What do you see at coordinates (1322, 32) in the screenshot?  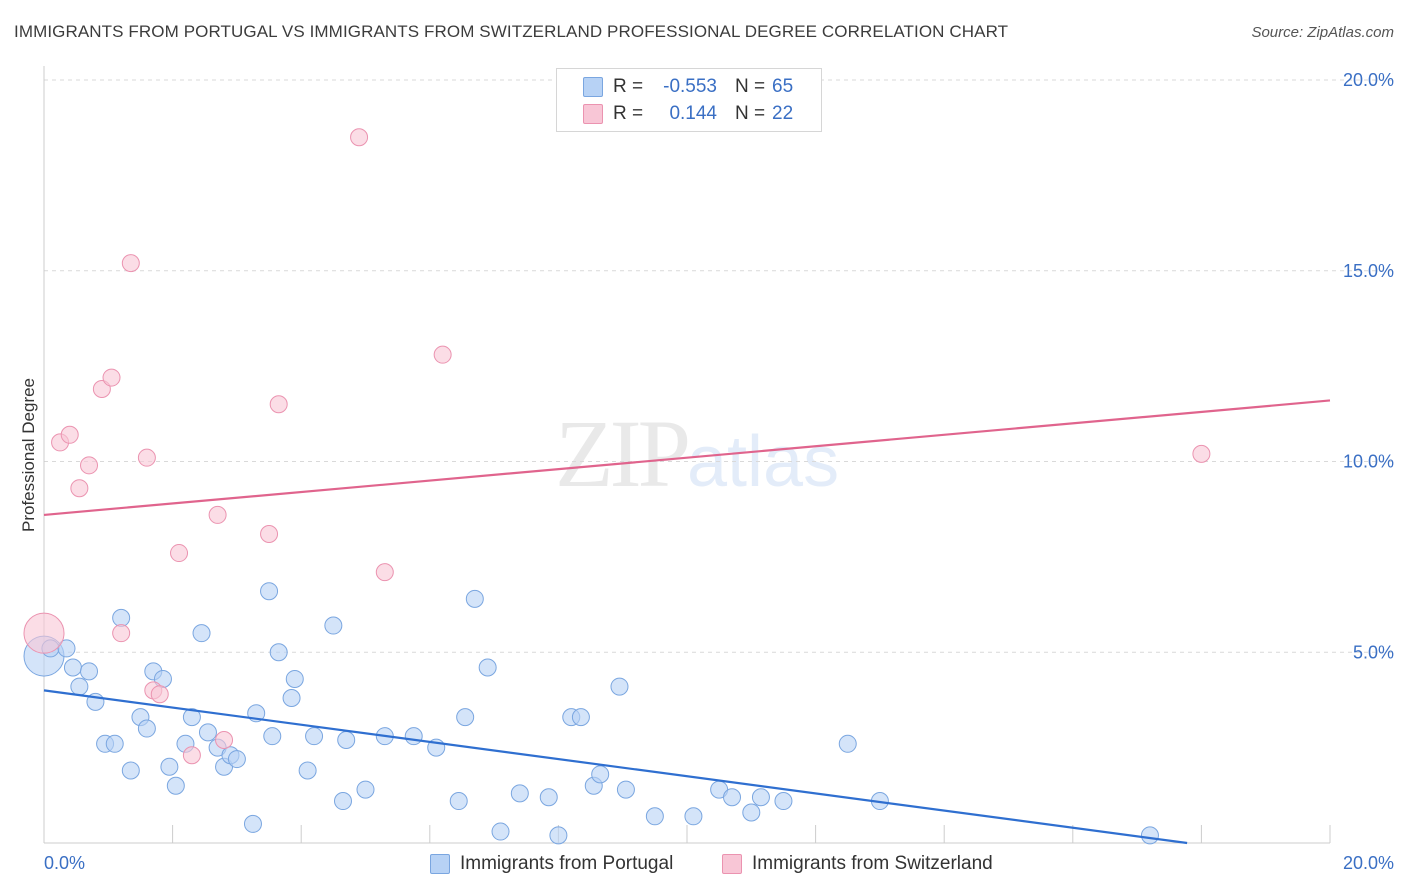 I see `source-credit: Source: ZipAtlas.com` at bounding box center [1322, 32].